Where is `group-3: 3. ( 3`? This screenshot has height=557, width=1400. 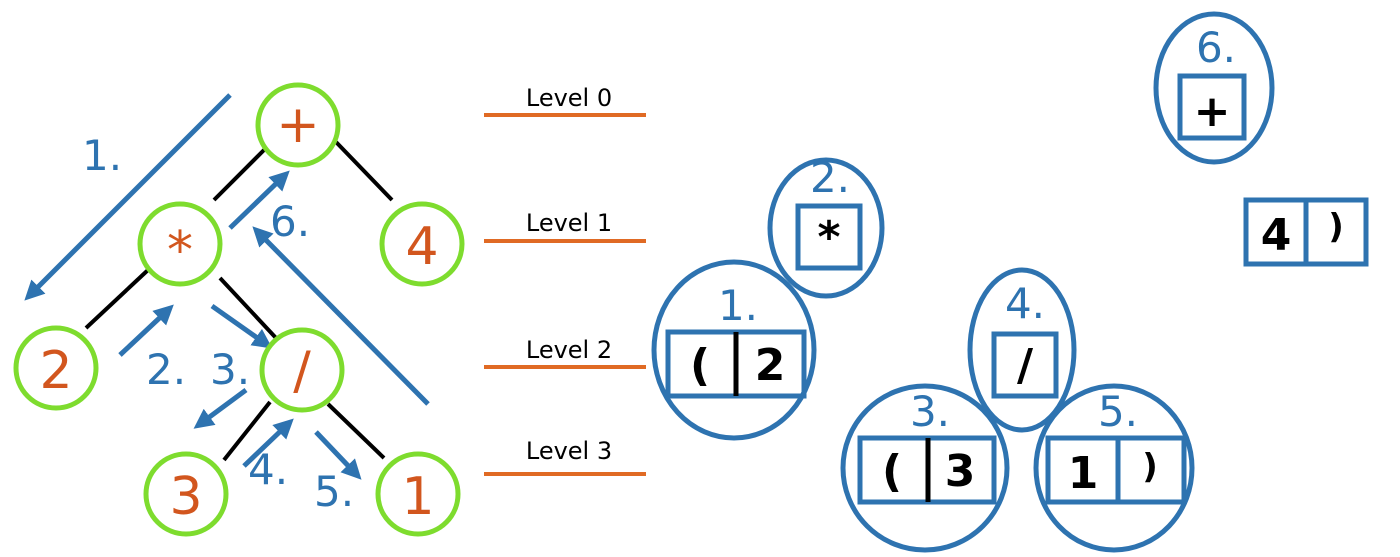 group-3: 3. ( 3 is located at coordinates (925, 468).